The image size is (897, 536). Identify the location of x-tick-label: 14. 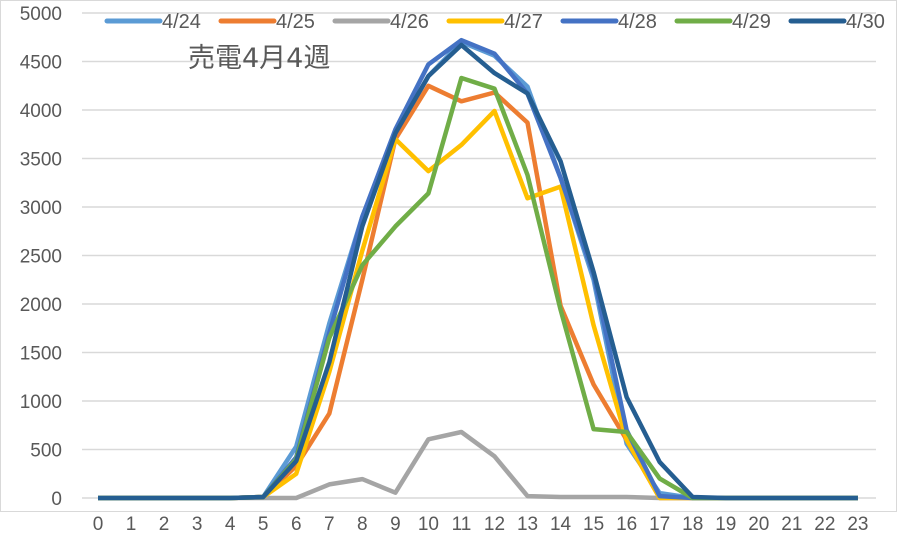
(561, 524).